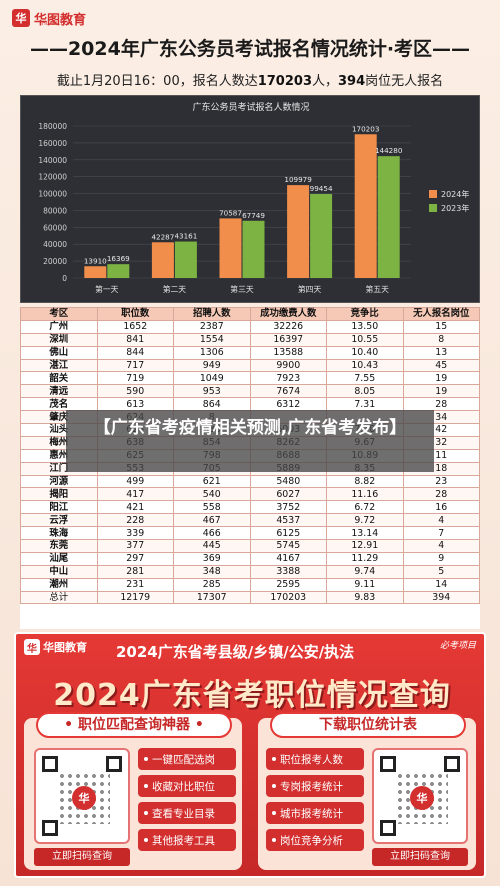 This screenshot has height=886, width=500. I want to click on table-cell: 茂名, so click(59, 404).